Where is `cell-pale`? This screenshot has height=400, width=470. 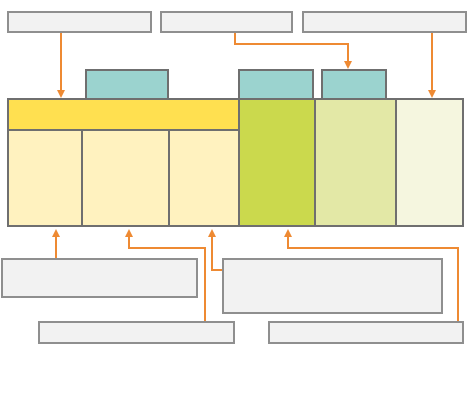
cell-pale is located at coordinates (429, 162).